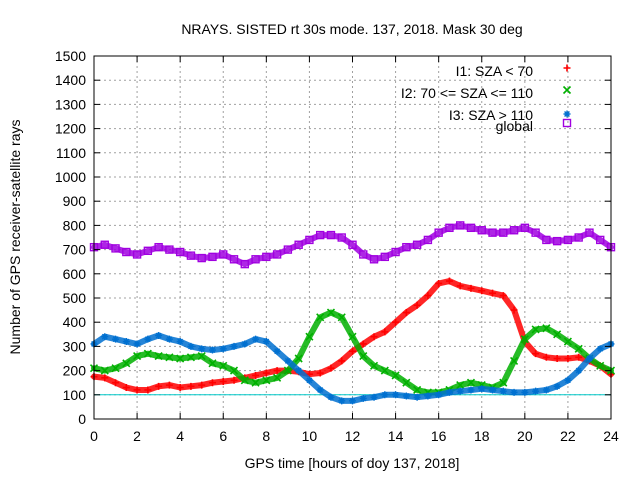 This screenshot has height=480, width=640. I want to click on y-tick-label: 700, so click(75, 250).